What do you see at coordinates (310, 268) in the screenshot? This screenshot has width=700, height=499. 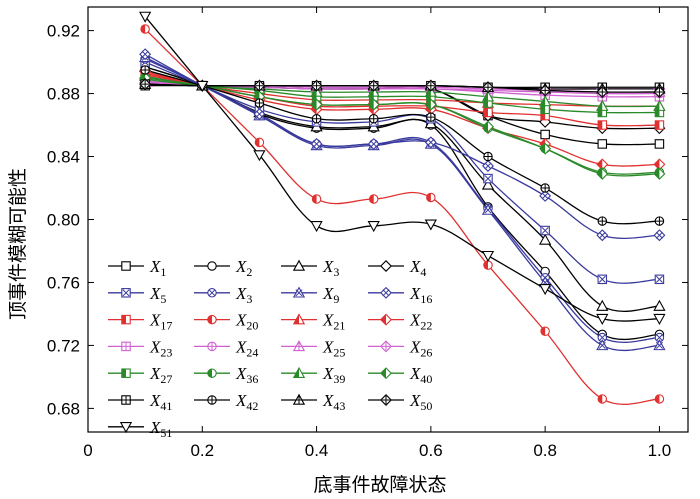 I see `legend-item-x3-2: X3` at bounding box center [310, 268].